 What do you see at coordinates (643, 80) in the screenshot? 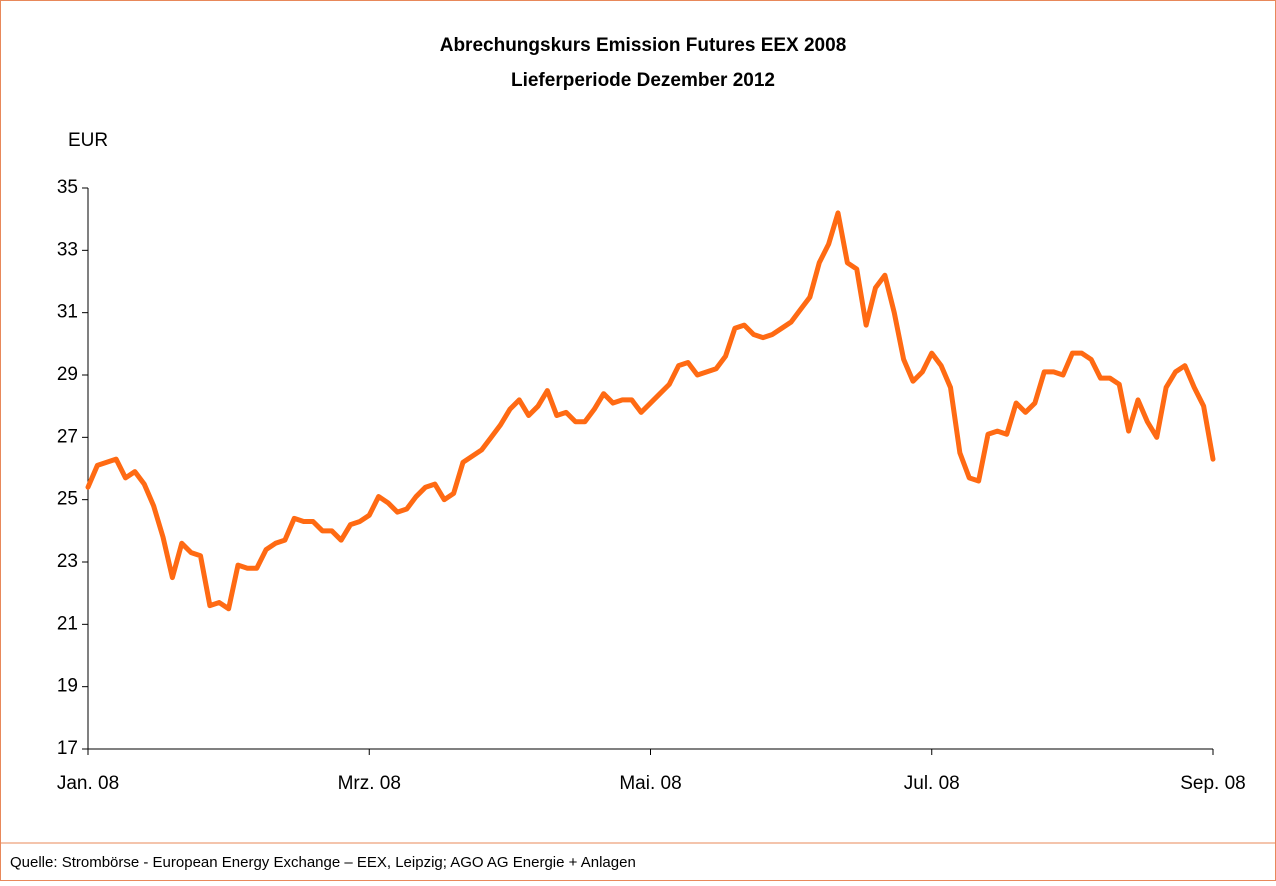
I see `chart-subtitle: Lieferperiode Dezember 2012` at bounding box center [643, 80].